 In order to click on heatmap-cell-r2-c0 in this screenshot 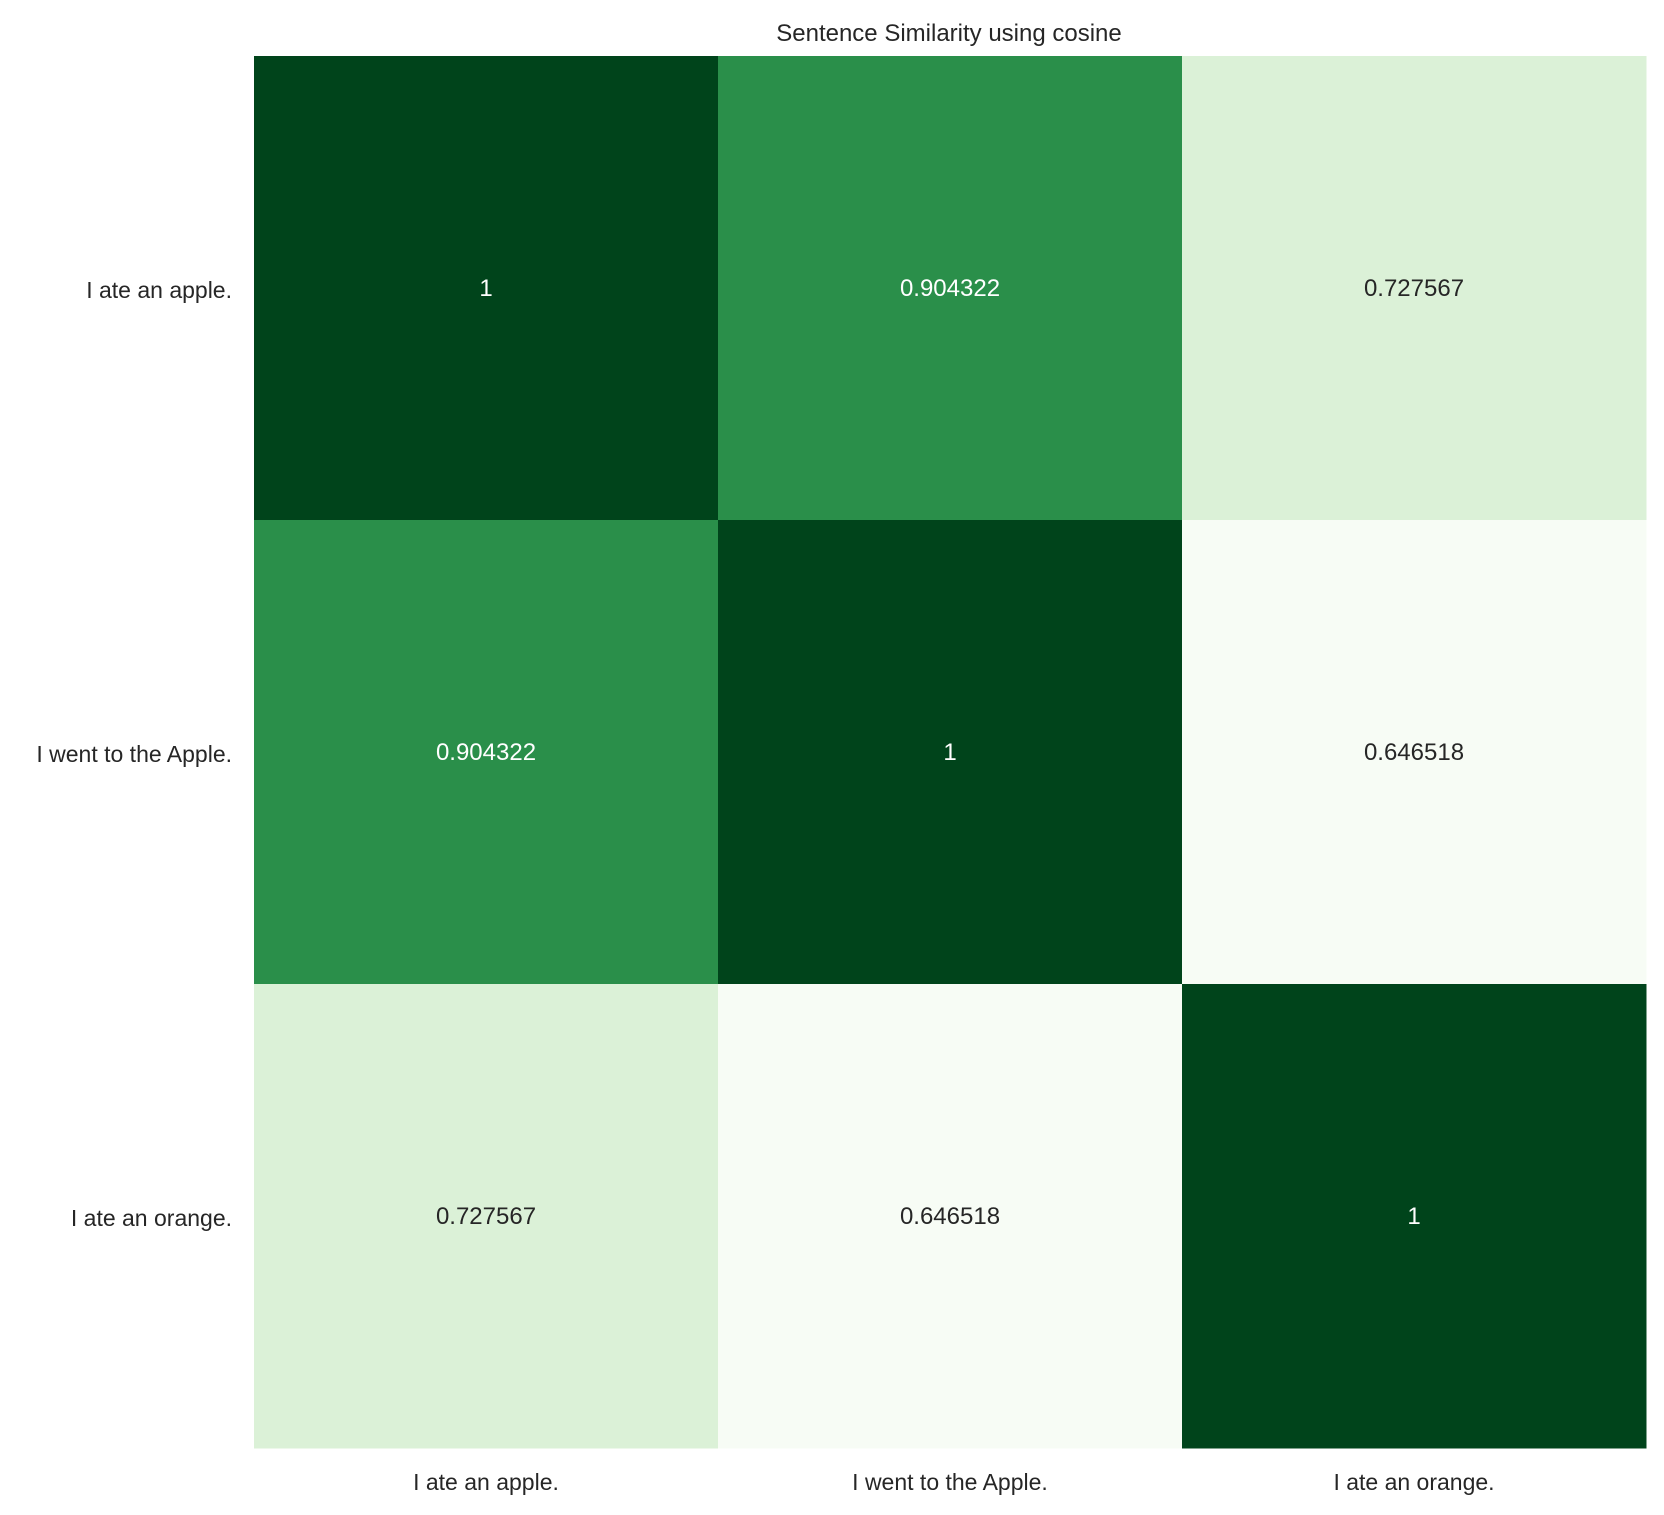, I will do `click(486, 1216)`.